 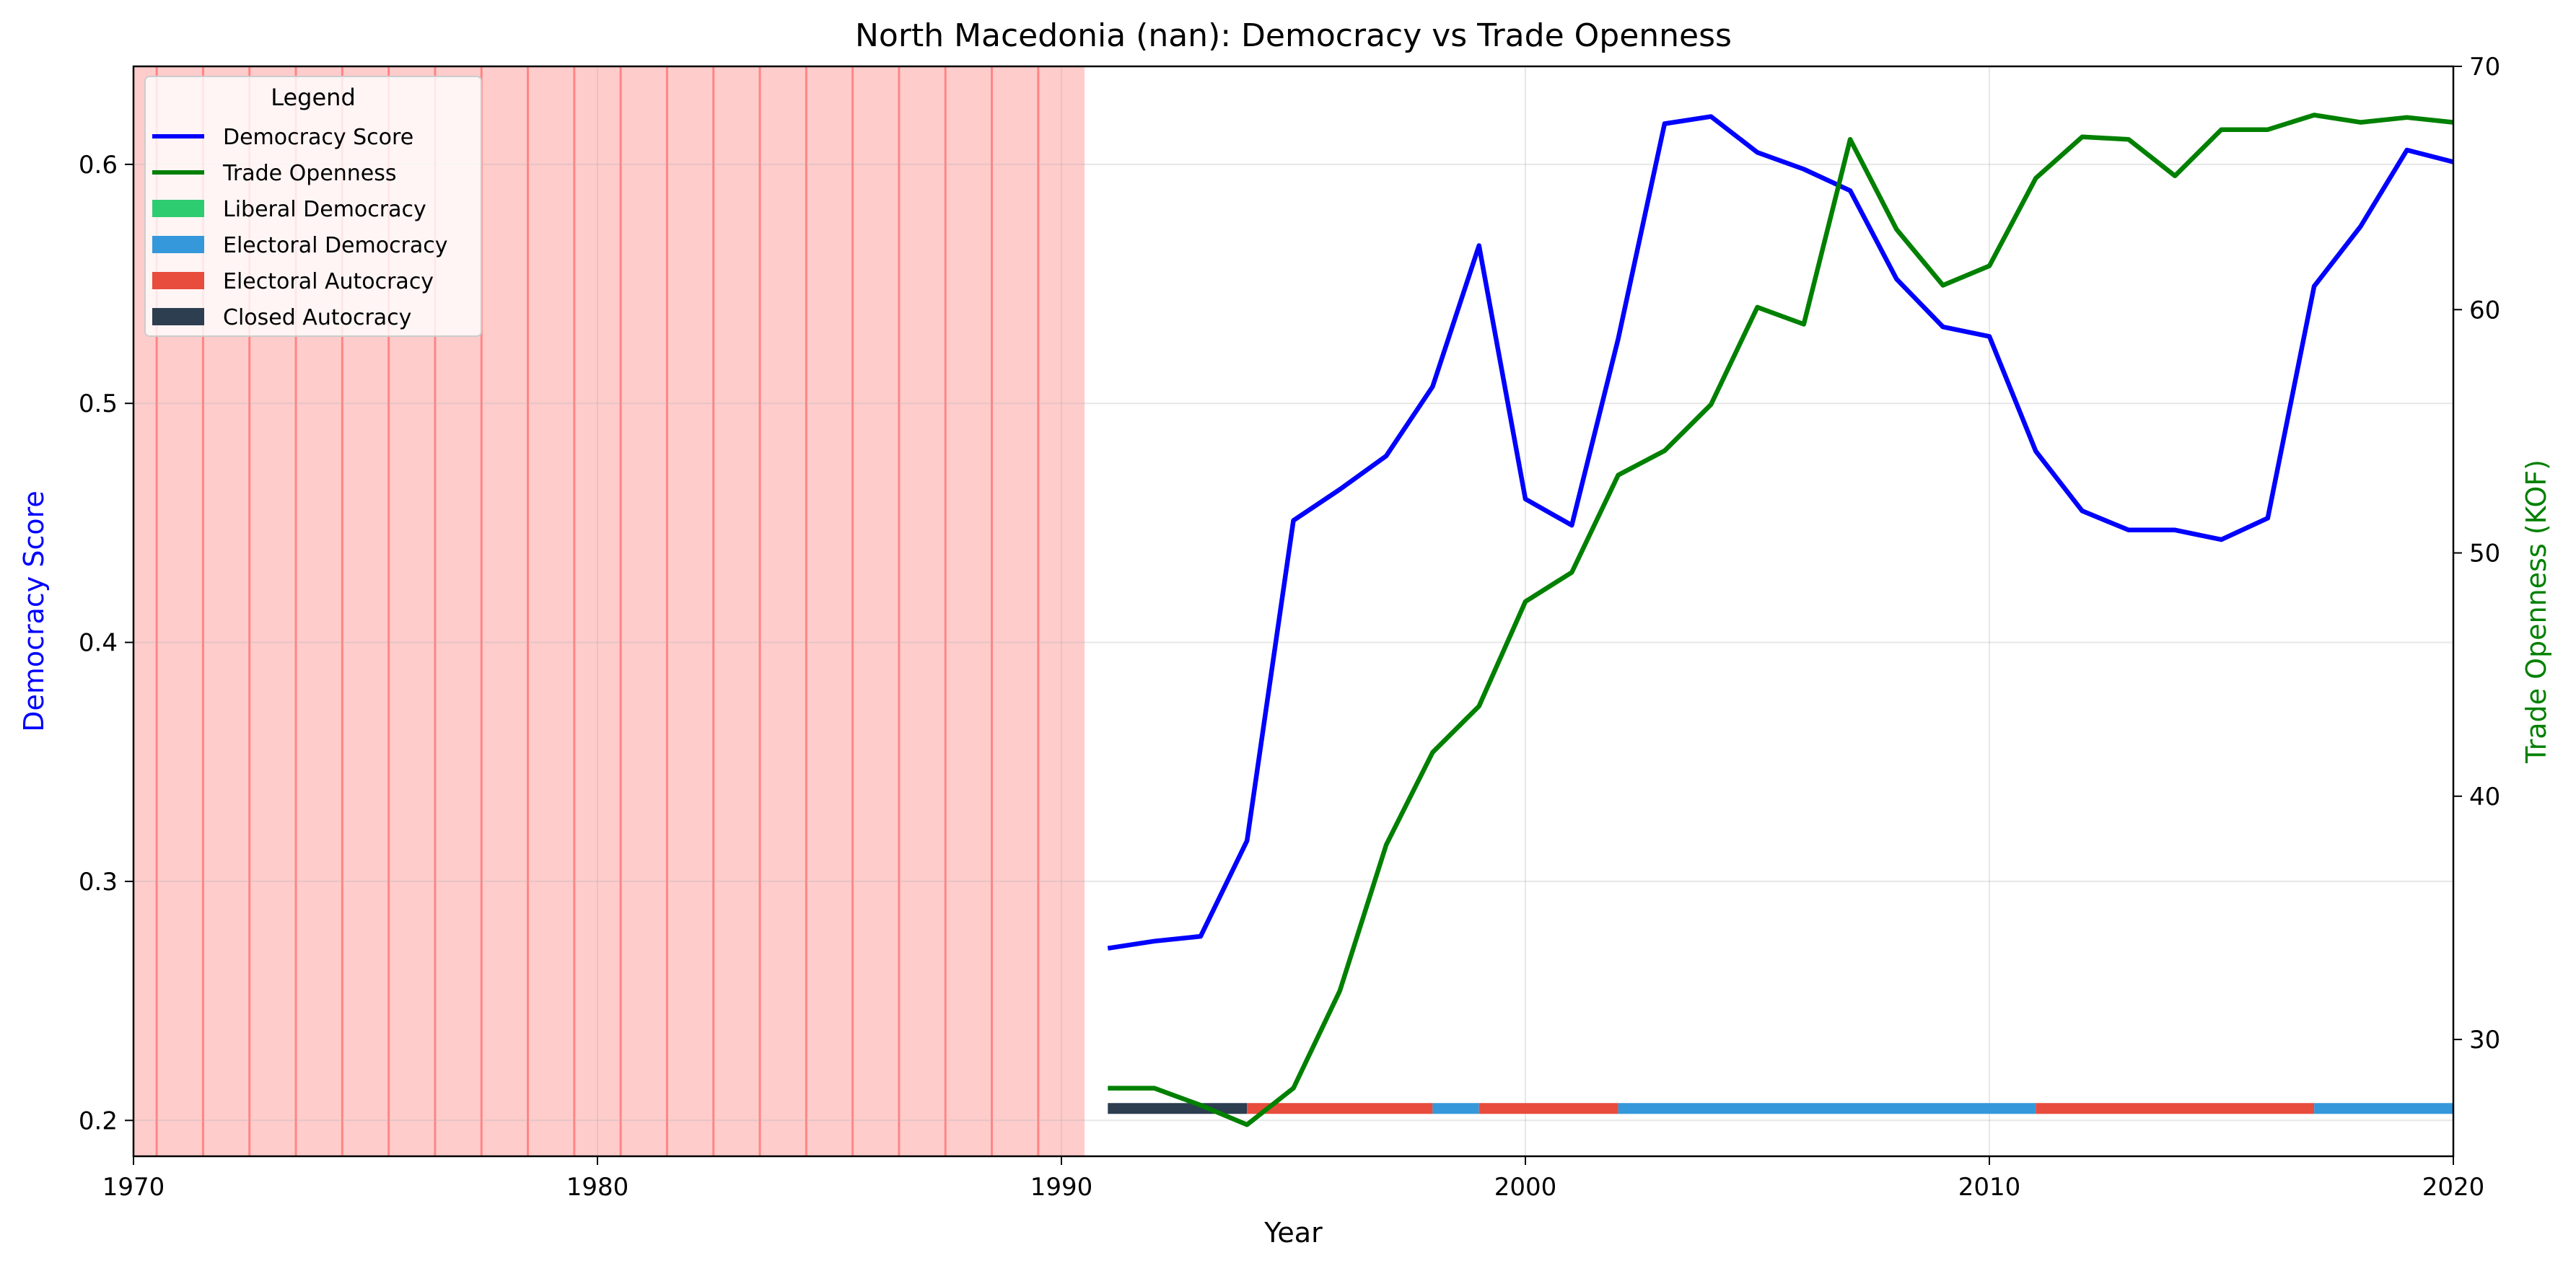 What do you see at coordinates (2484, 311) in the screenshot?
I see `right-y-tick-label: 60` at bounding box center [2484, 311].